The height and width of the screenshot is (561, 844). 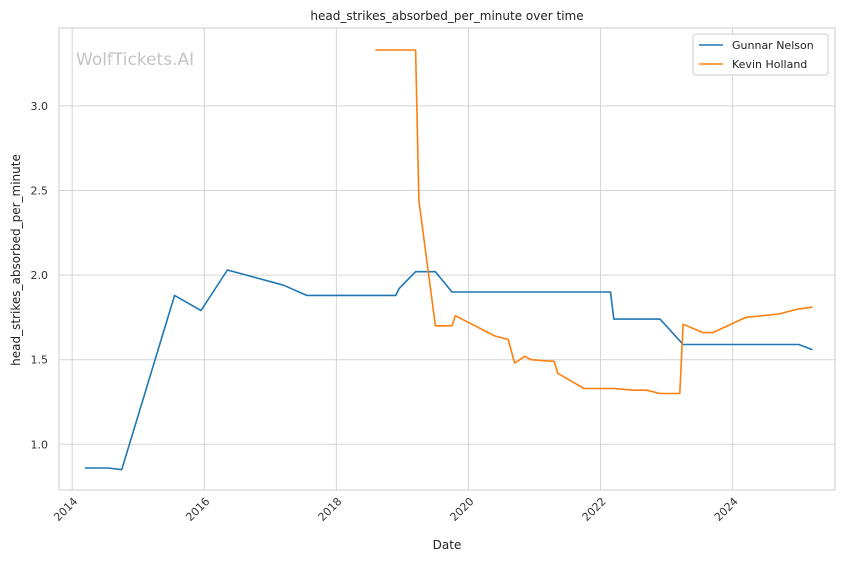 I want to click on y-tick-label: 1.0, so click(x=40, y=444).